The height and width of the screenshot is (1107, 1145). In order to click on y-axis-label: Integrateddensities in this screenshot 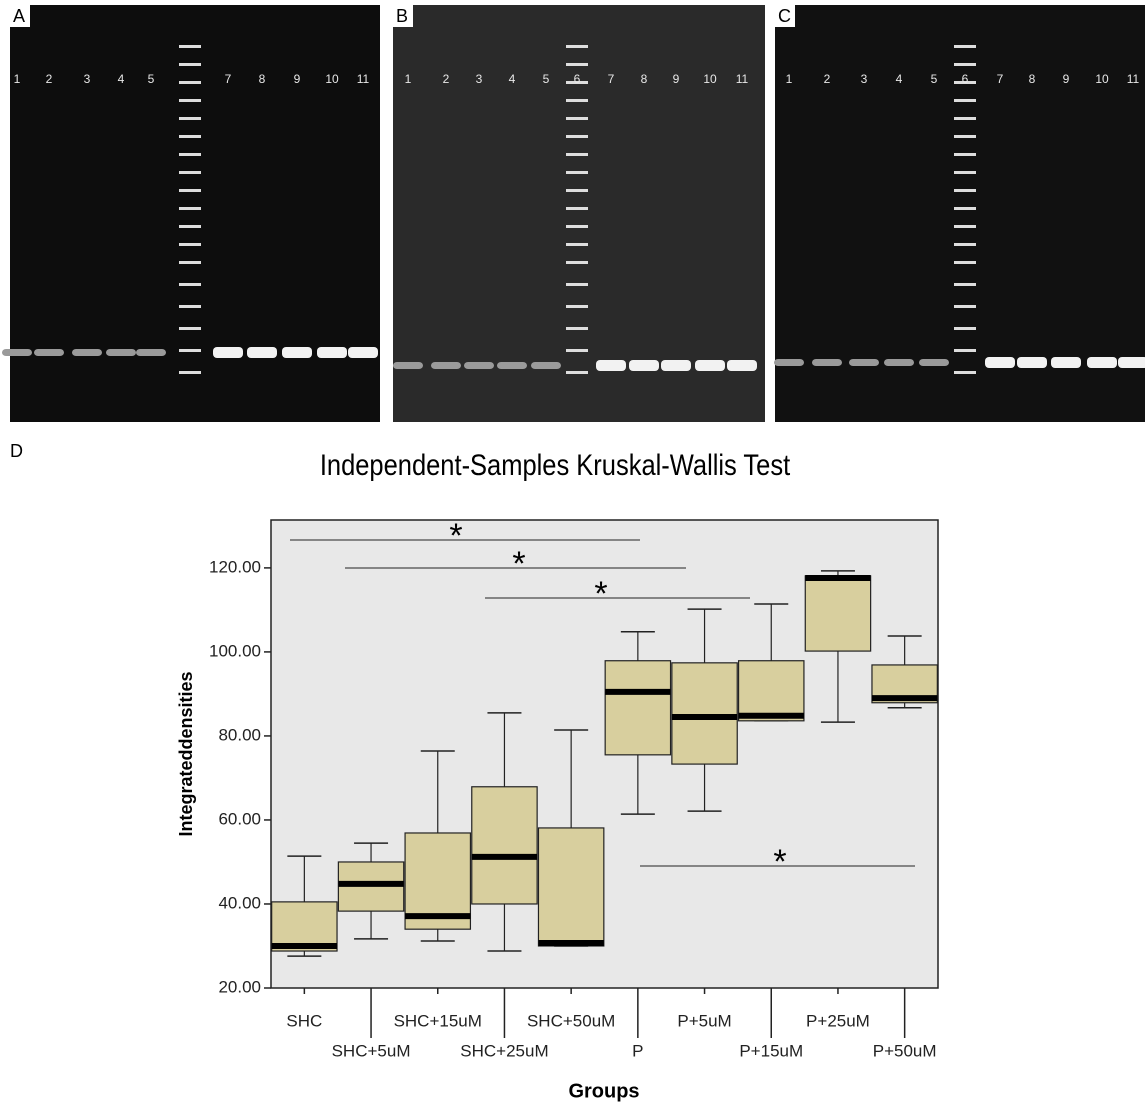, I will do `click(186, 753)`.